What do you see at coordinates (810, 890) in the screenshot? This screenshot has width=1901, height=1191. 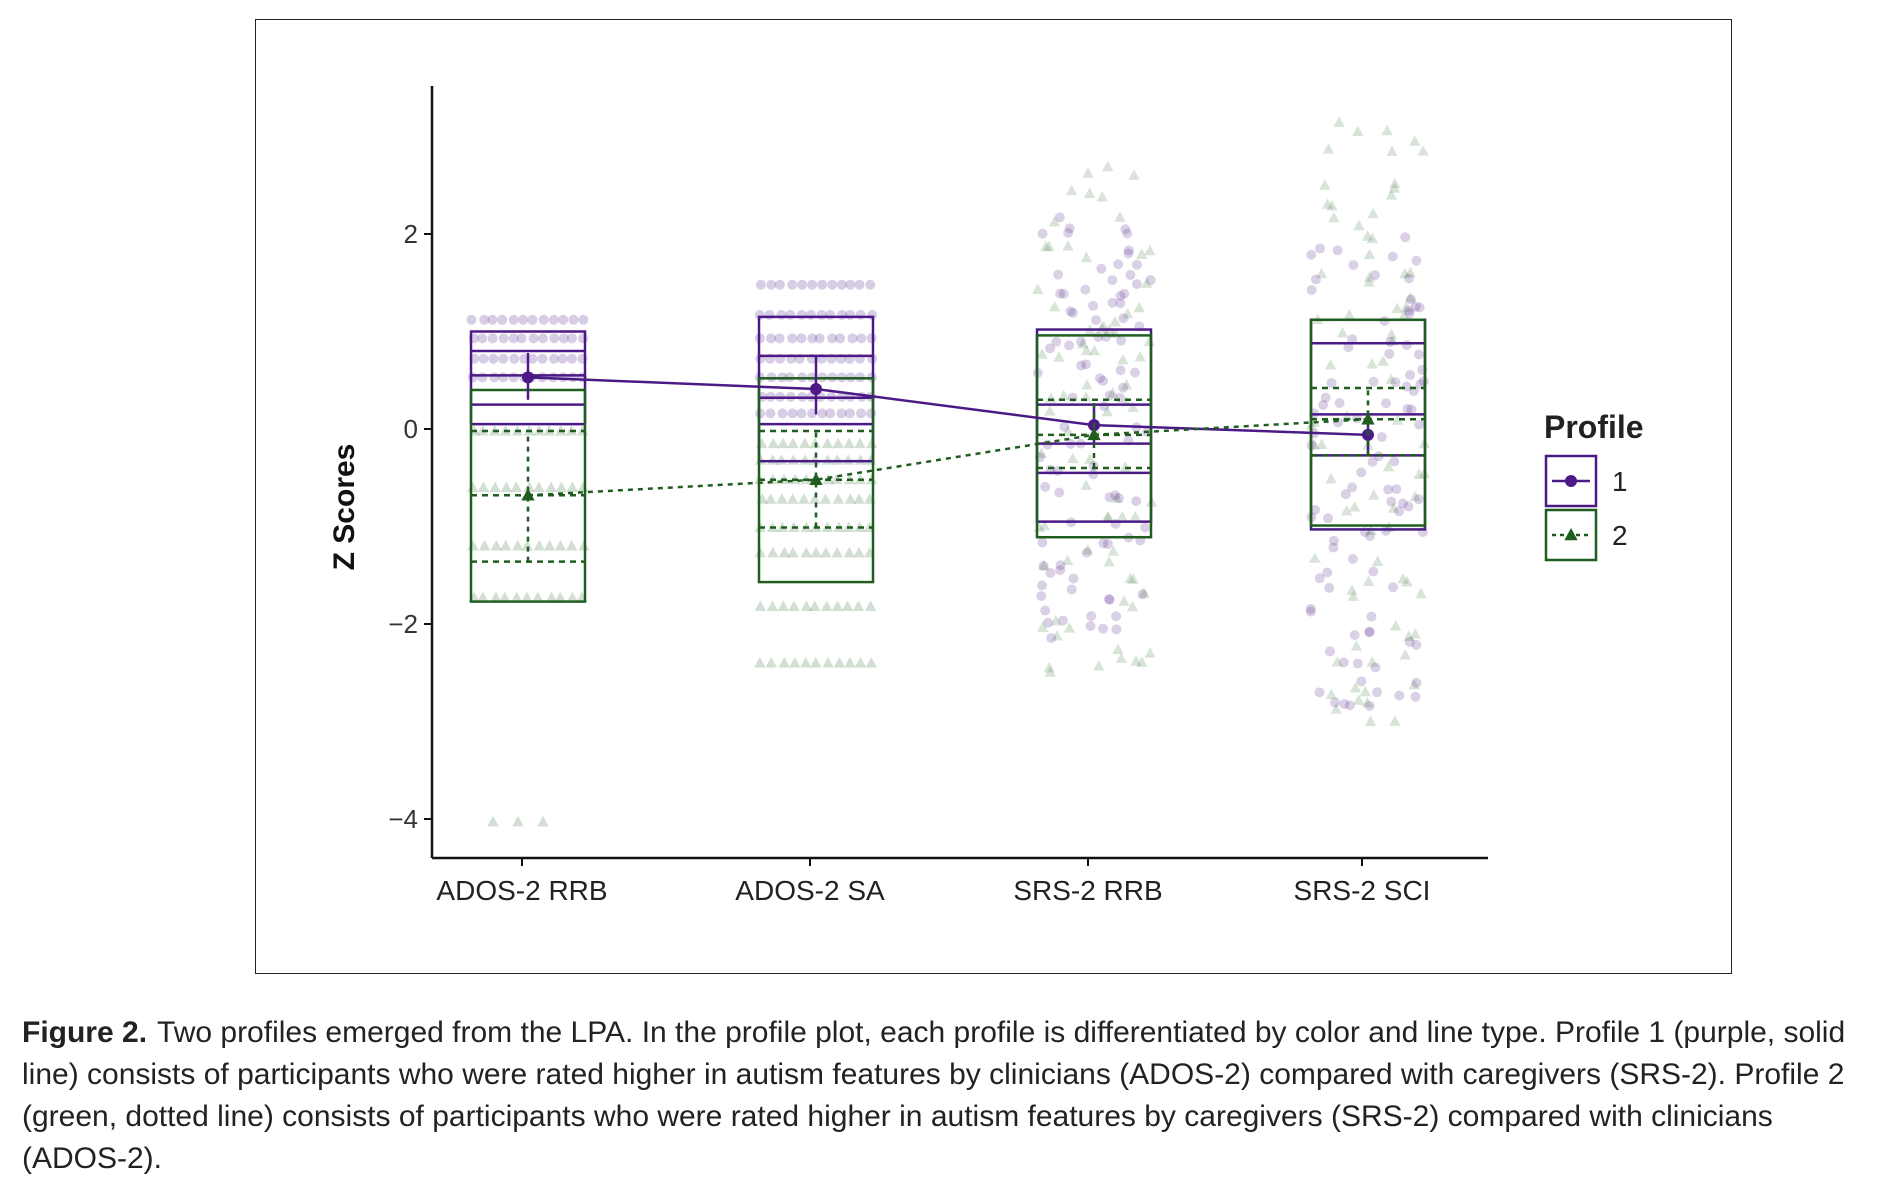 I see `x-tick-label: ADOS-2 SA` at bounding box center [810, 890].